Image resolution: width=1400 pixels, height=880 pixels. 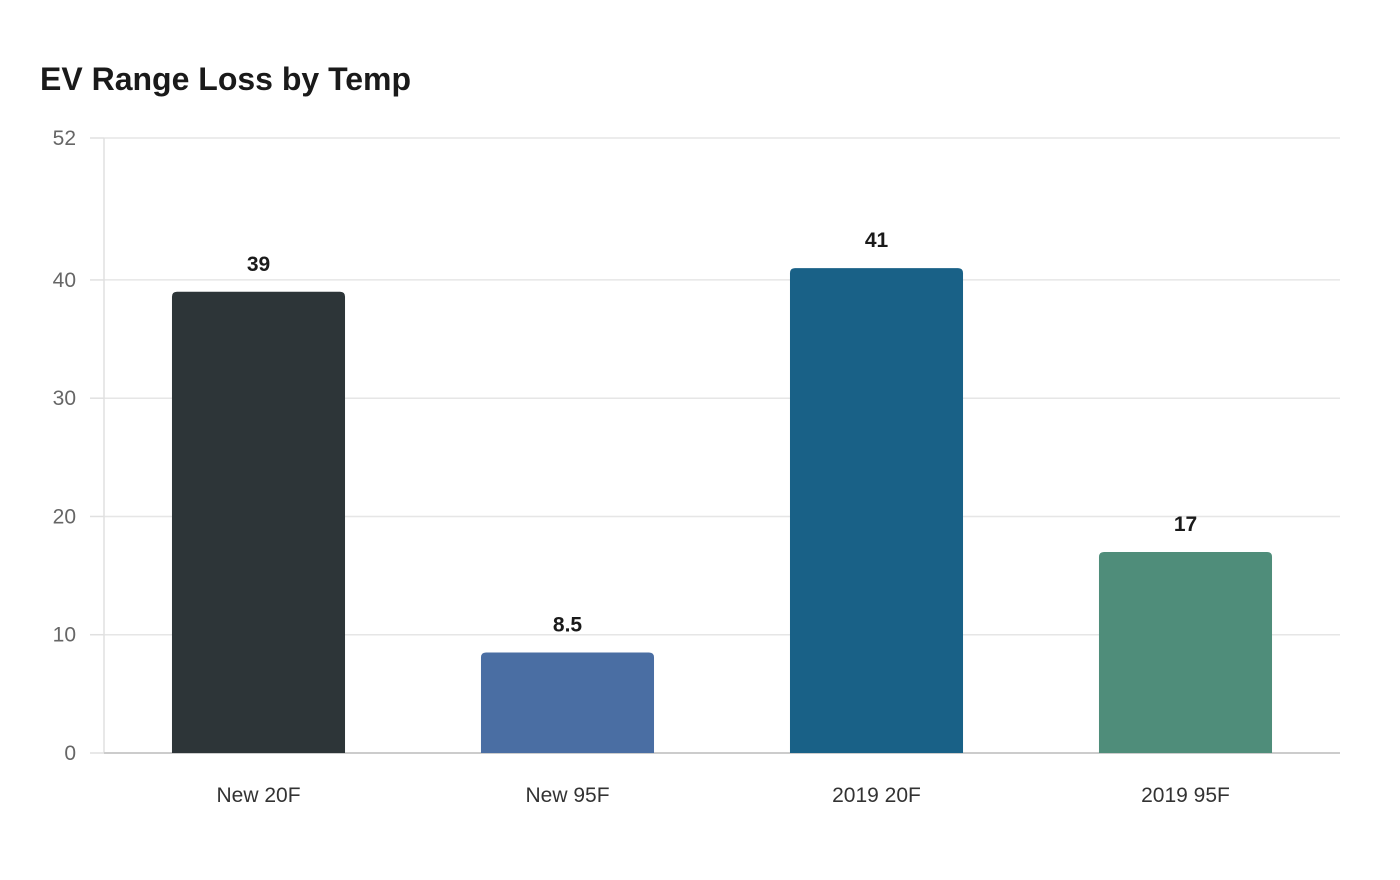 I want to click on chart-title: EV Range Loss by Temp, so click(x=226, y=79).